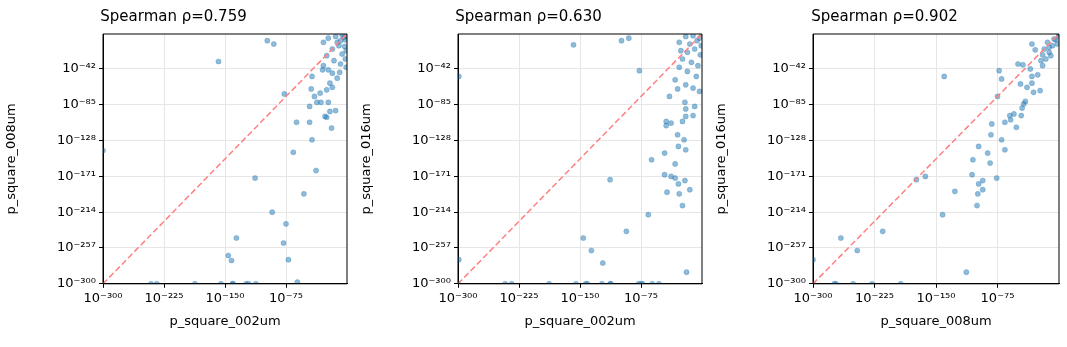 The image size is (1067, 347). I want to click on x-axis-title: p_square_008um, so click(936, 320).